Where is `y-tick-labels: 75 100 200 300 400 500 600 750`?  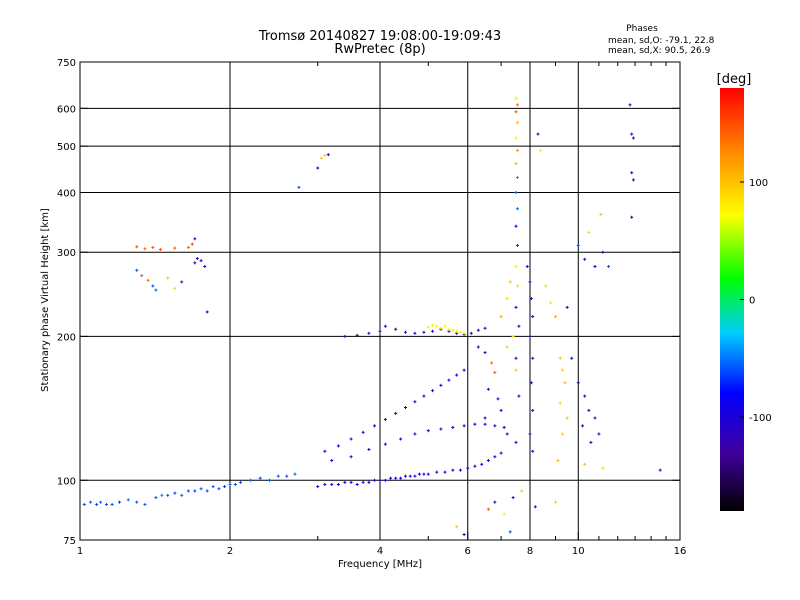 y-tick-labels: 75 100 200 300 400 500 600 750 is located at coordinates (66, 302).